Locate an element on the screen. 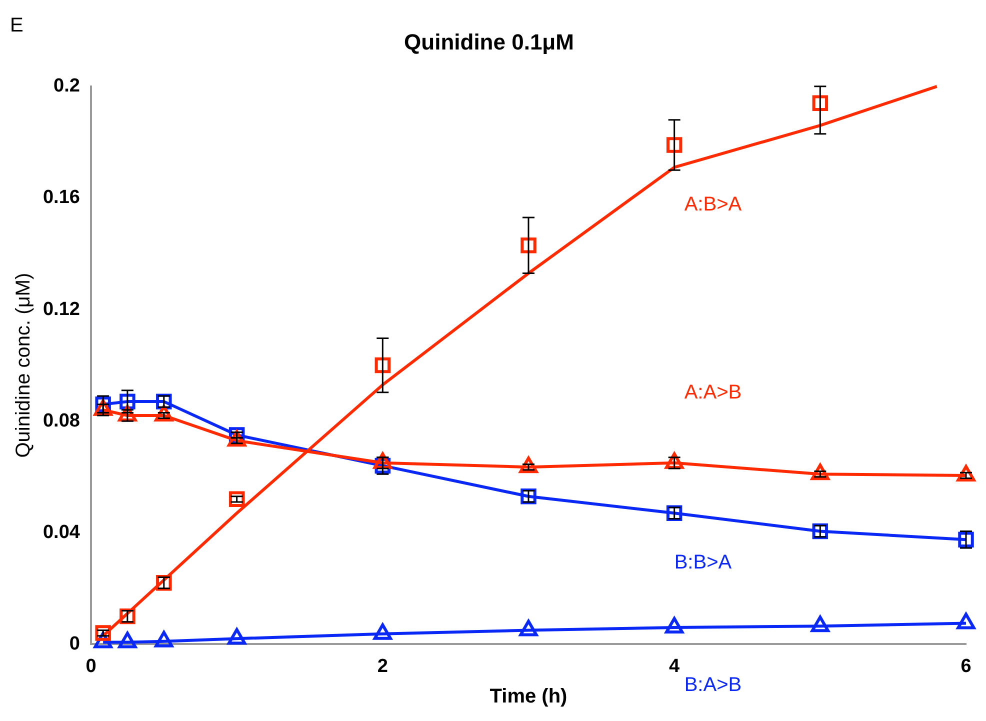 This screenshot has width=986, height=721. y-tick-label: 0 is located at coordinates (74, 643).